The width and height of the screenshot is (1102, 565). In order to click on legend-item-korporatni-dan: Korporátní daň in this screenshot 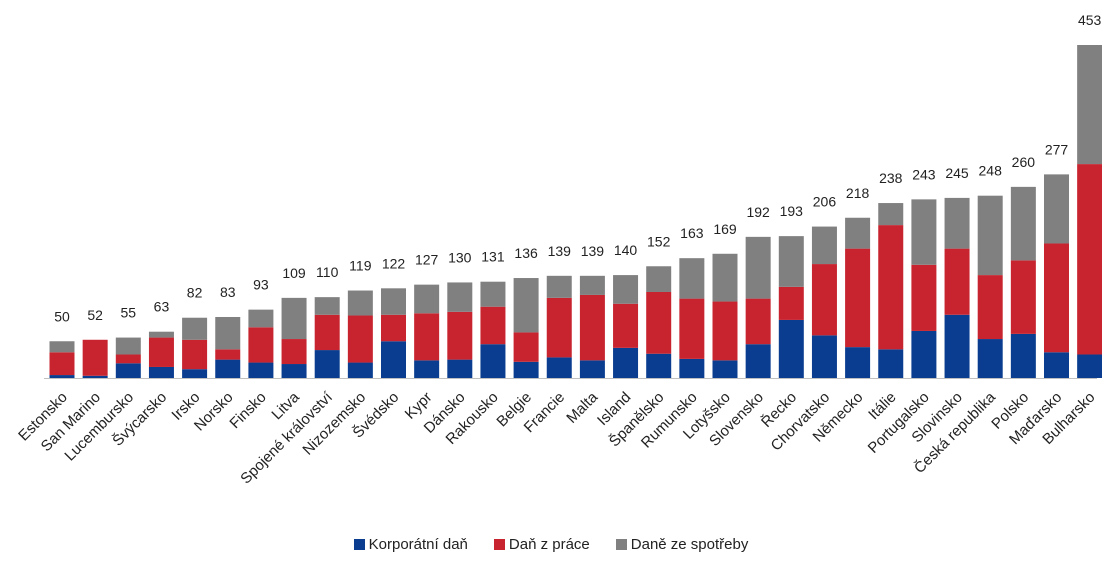, I will do `click(410, 544)`.